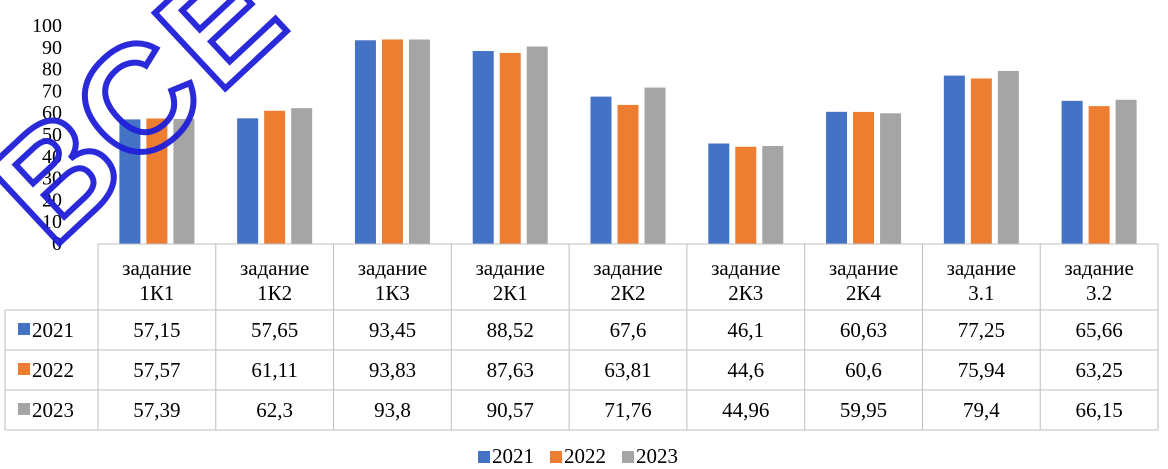 This screenshot has height=469, width=1168. Describe the element at coordinates (274, 293) in the screenshot. I see `category-label: 1К2` at that location.